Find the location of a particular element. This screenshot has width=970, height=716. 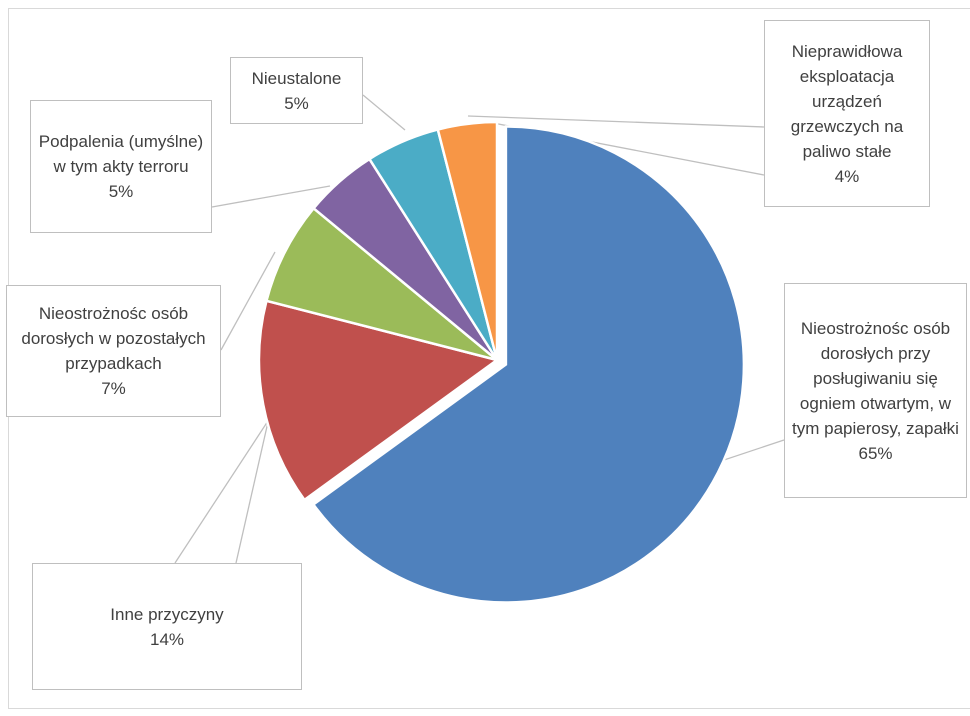

category-label: Inne przyczyny is located at coordinates (167, 614).